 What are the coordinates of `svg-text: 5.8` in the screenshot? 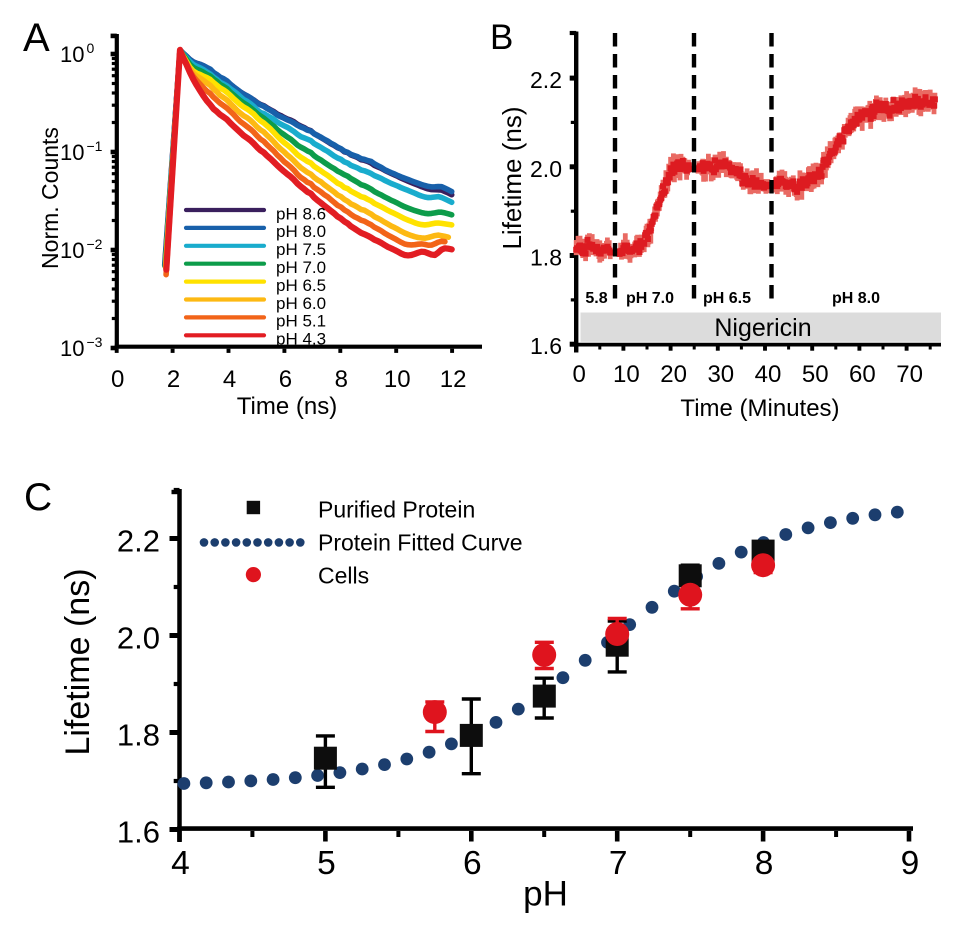 It's located at (596, 298).